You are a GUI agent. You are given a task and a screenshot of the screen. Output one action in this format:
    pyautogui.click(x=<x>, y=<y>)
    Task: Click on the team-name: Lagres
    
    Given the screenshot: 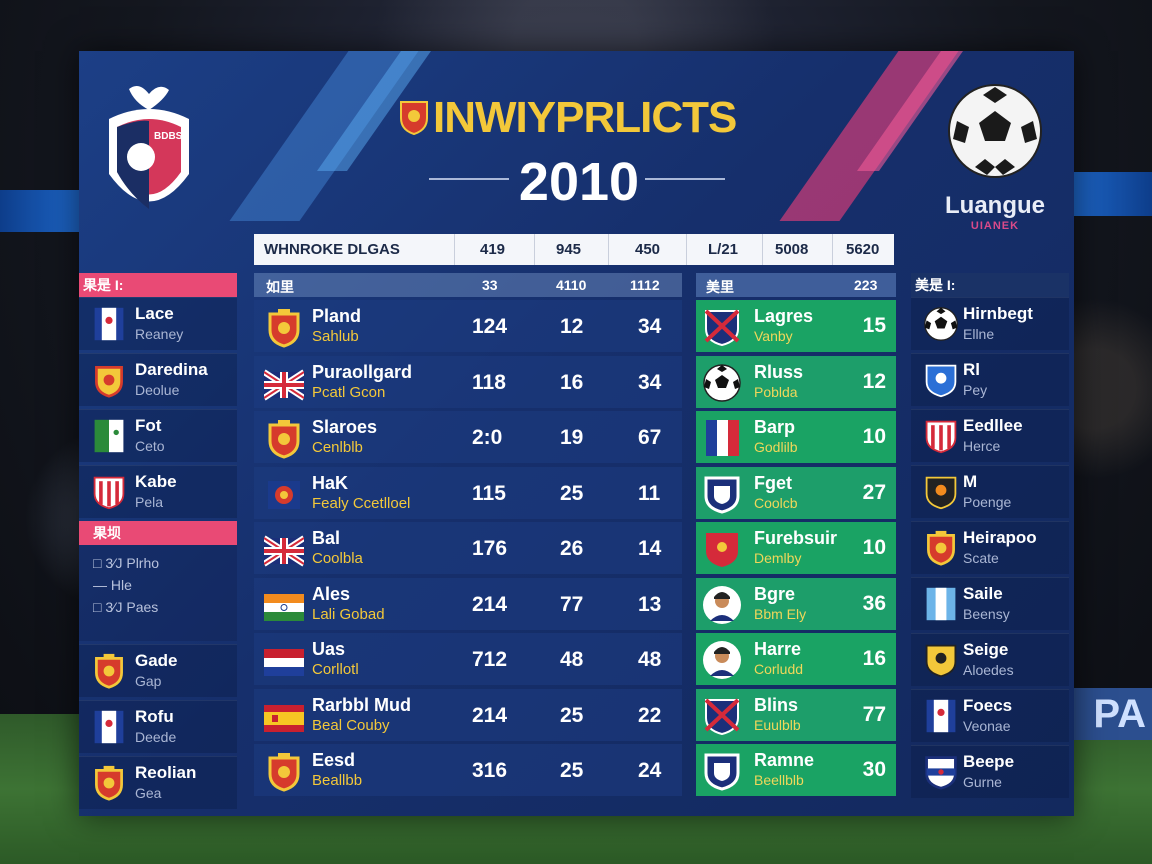 What is the action you would take?
    pyautogui.click(x=784, y=316)
    